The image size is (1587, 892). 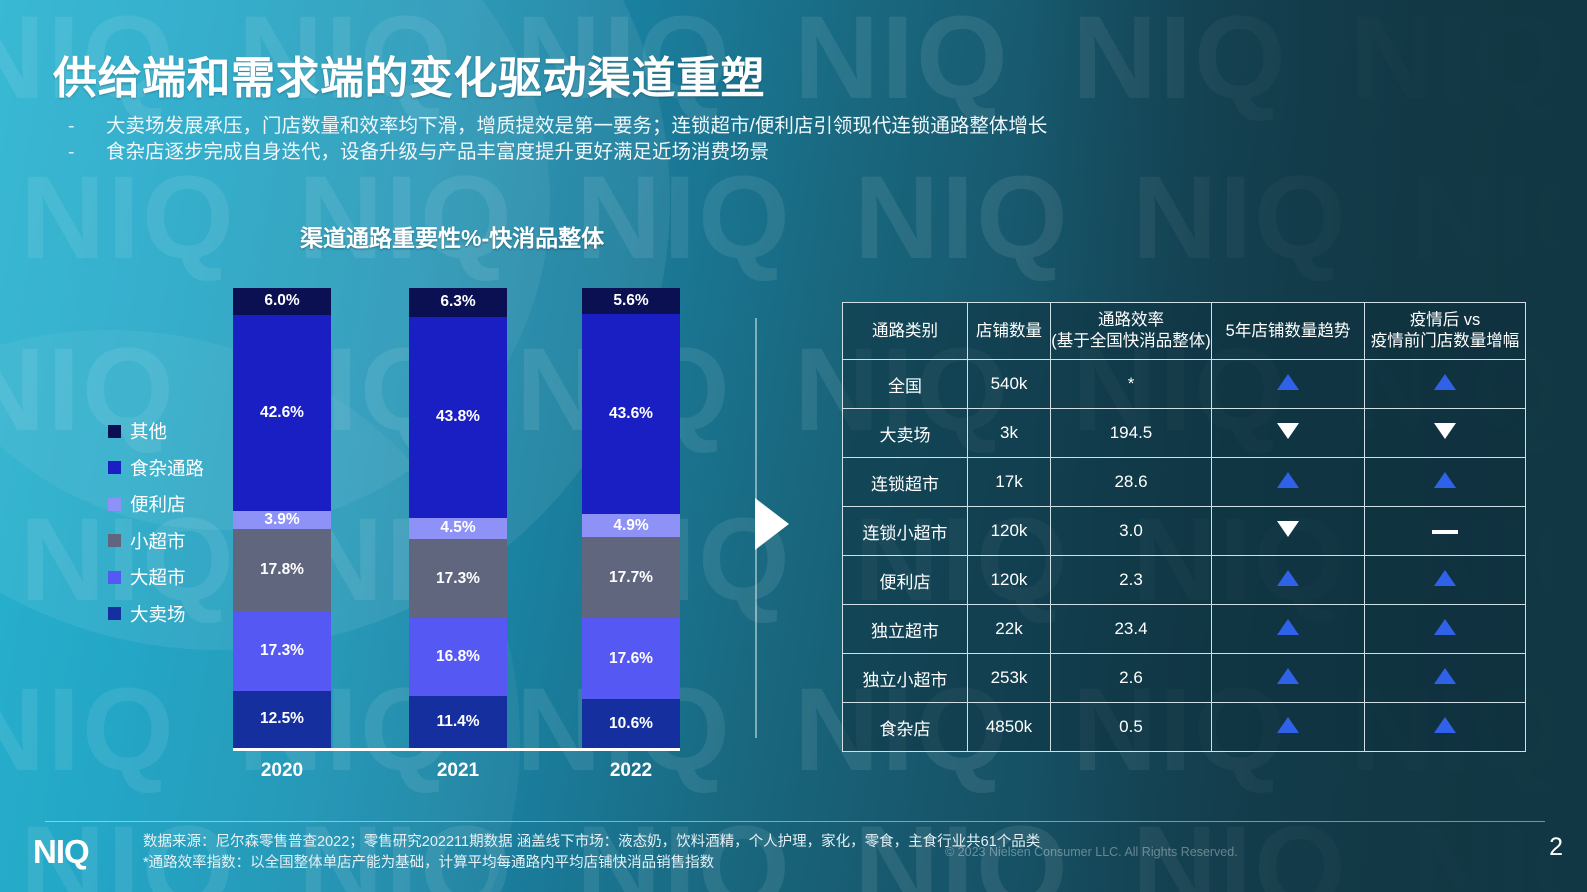 I want to click on legend-item-label: 食杂通路, so click(x=167, y=468).